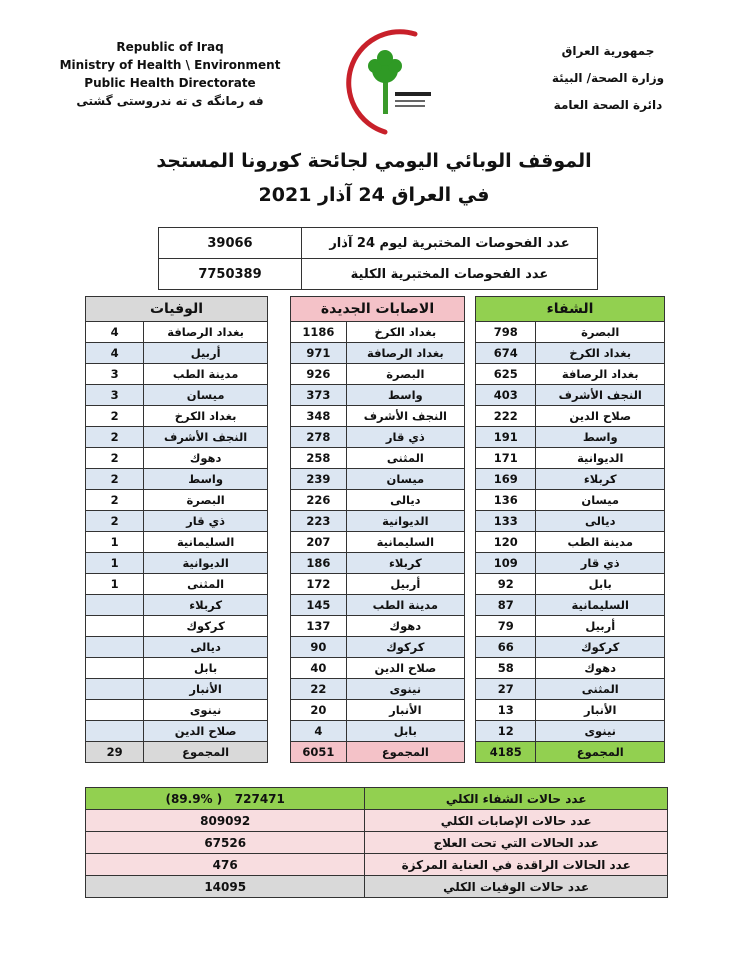 The width and height of the screenshot is (748, 960). Describe the element at coordinates (516, 886) in the screenshot. I see `summary-label: عدد حالات الوفيات الكلي` at that location.